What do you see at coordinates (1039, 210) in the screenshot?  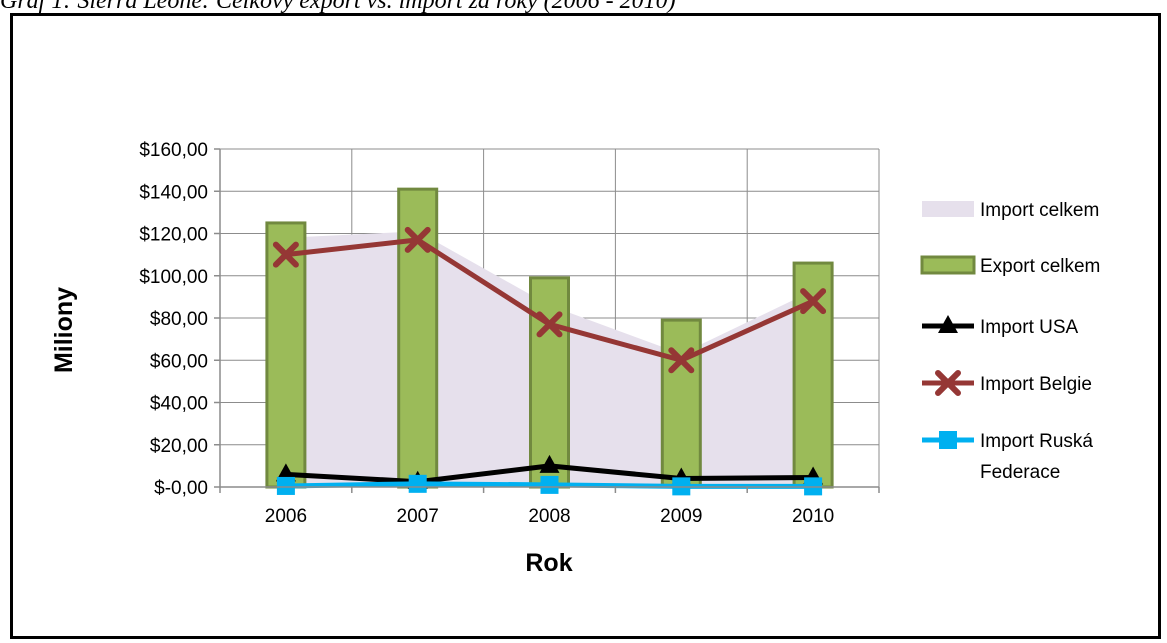 I see `legend-label: Import celkem` at bounding box center [1039, 210].